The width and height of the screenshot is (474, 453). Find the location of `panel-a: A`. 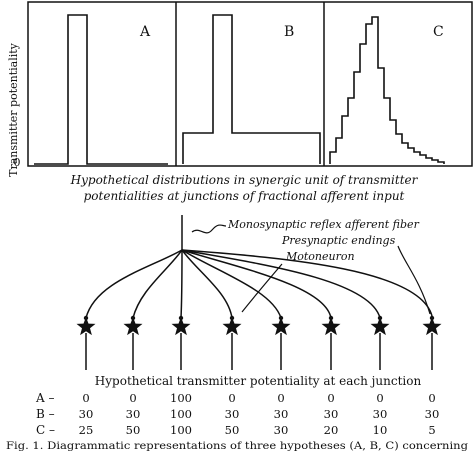

panel-a: A is located at coordinates (101, 89).